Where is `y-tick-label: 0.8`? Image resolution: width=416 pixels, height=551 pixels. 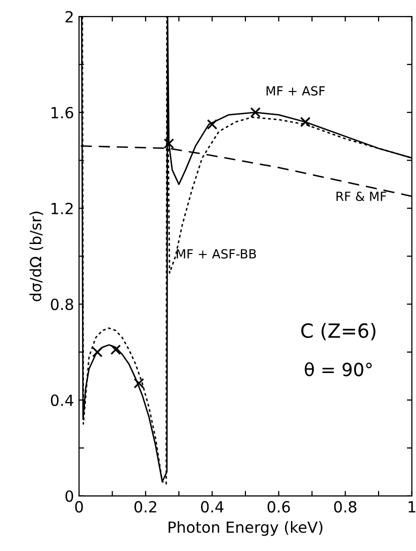
y-tick-label: 0.8 is located at coordinates (62, 304).